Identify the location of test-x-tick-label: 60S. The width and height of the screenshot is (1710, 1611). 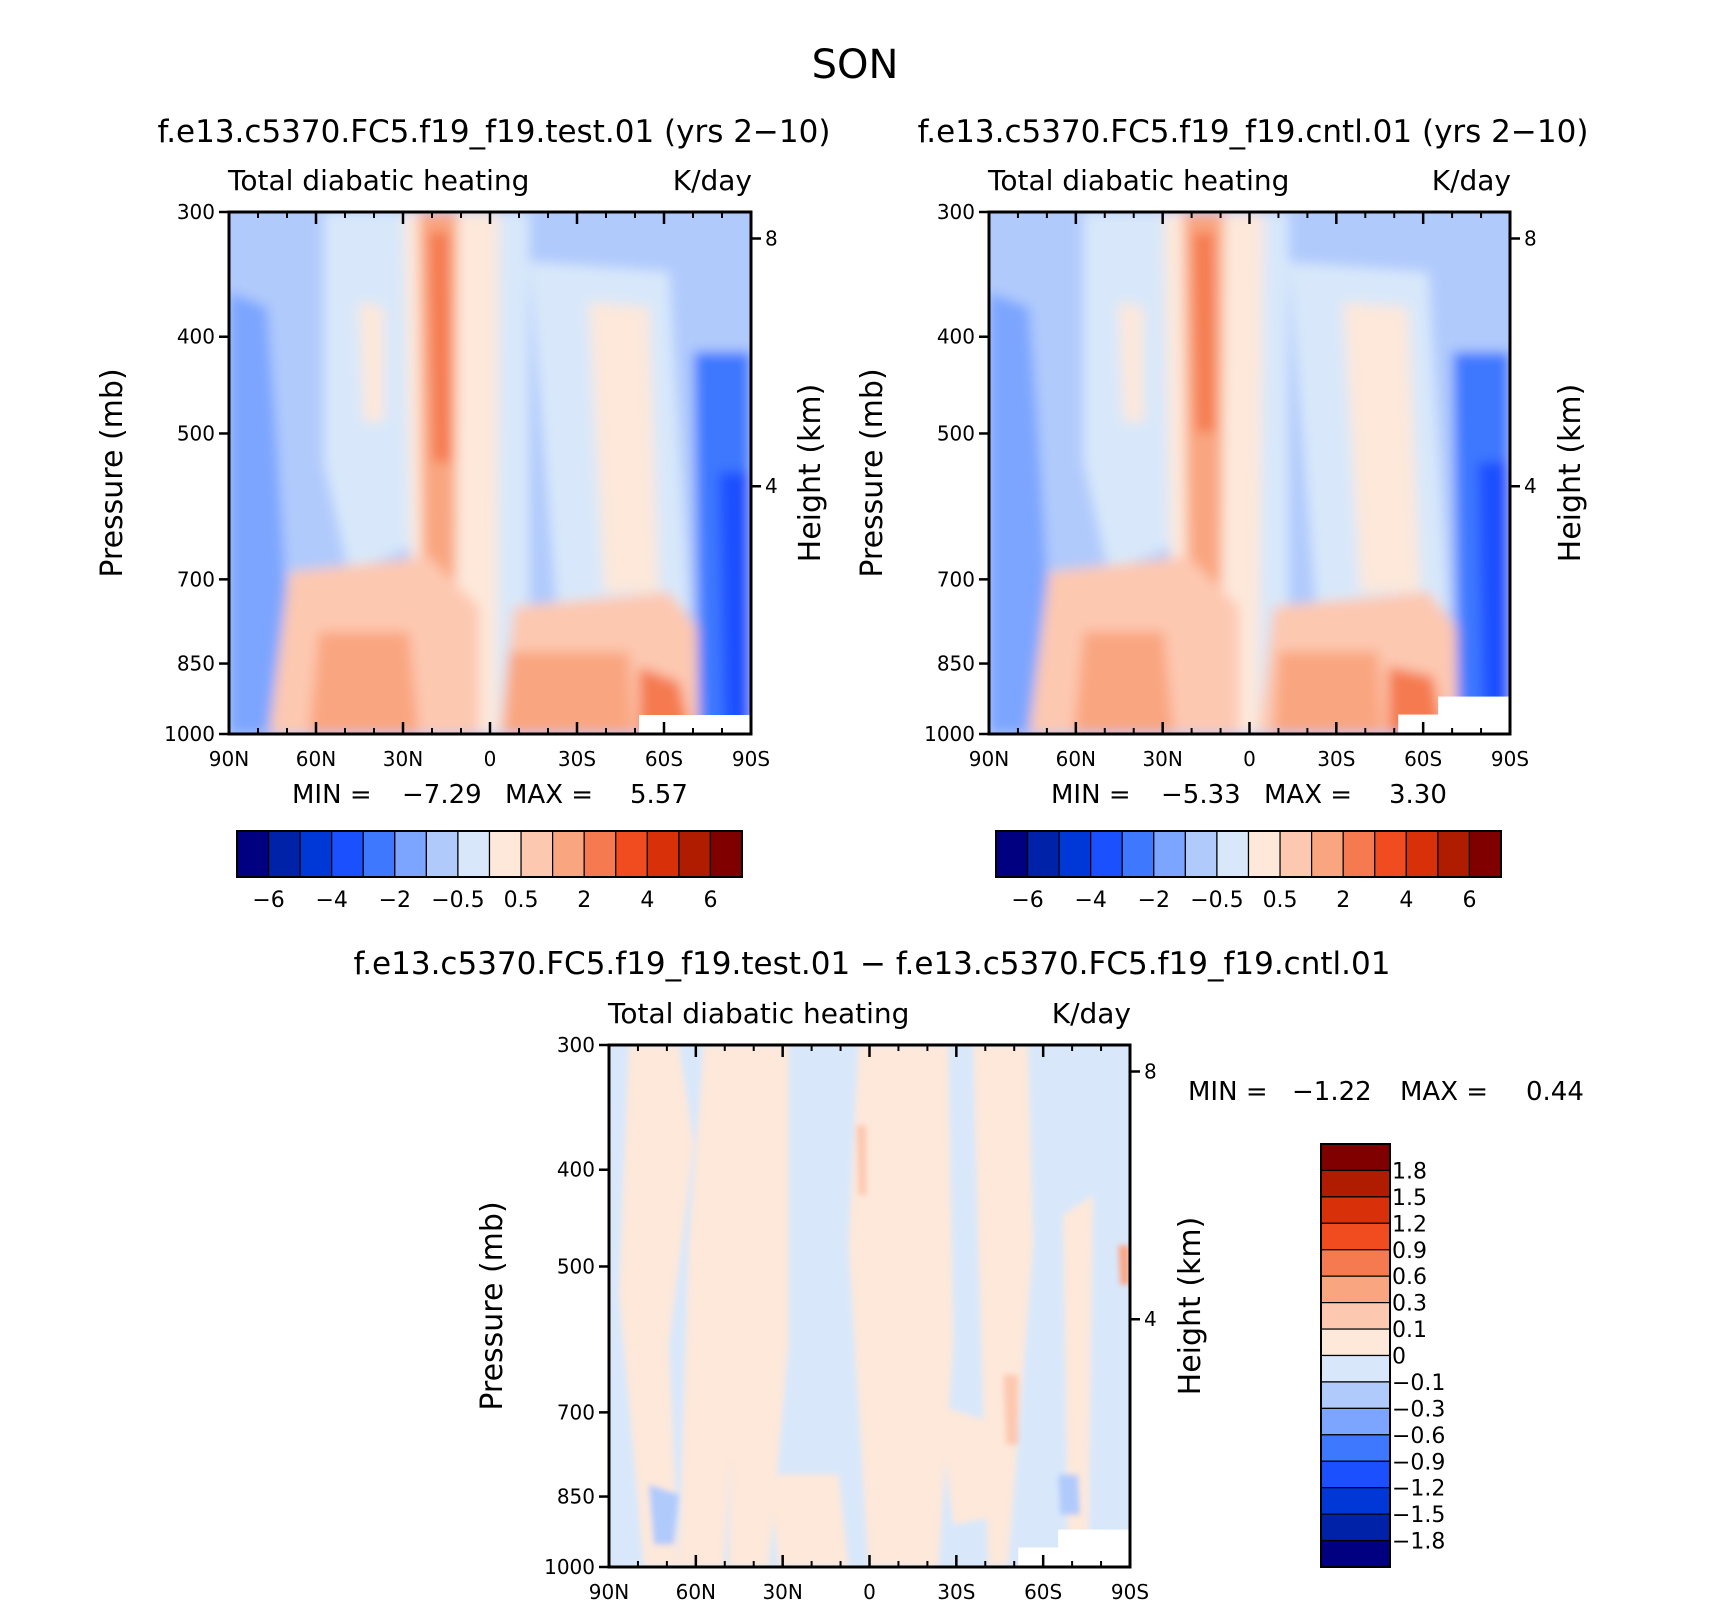
(664, 759).